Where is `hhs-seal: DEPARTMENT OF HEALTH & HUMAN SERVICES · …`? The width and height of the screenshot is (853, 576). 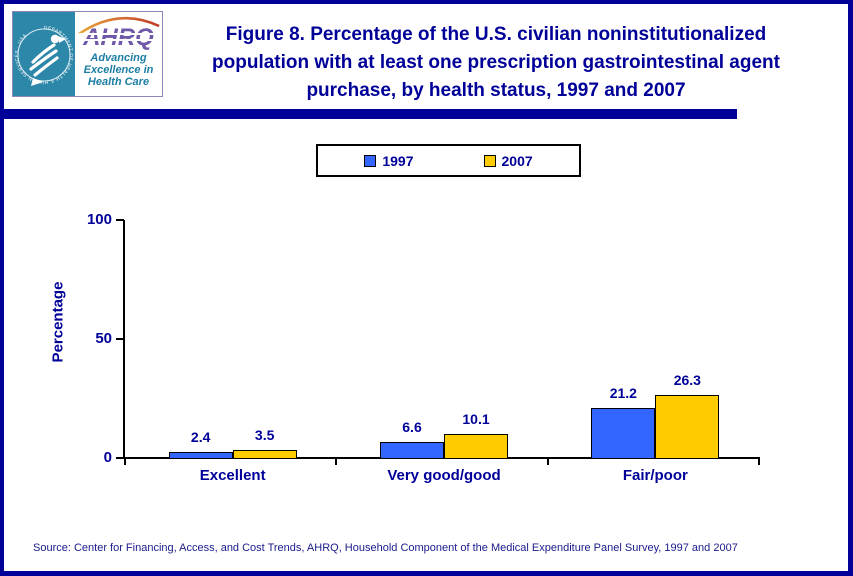
hhs-seal: DEPARTMENT OF HEALTH & HUMAN SERVICES · … is located at coordinates (44, 54).